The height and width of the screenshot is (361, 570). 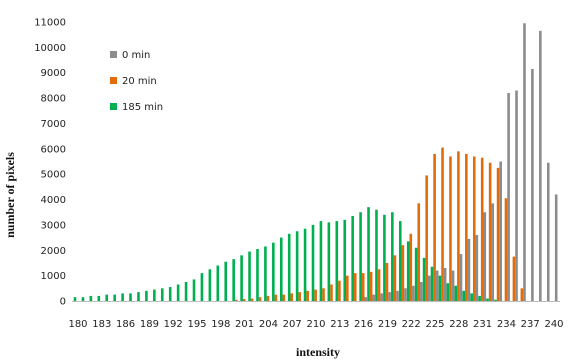 What do you see at coordinates (268, 324) in the screenshot?
I see `x-tick-label: 204` at bounding box center [268, 324].